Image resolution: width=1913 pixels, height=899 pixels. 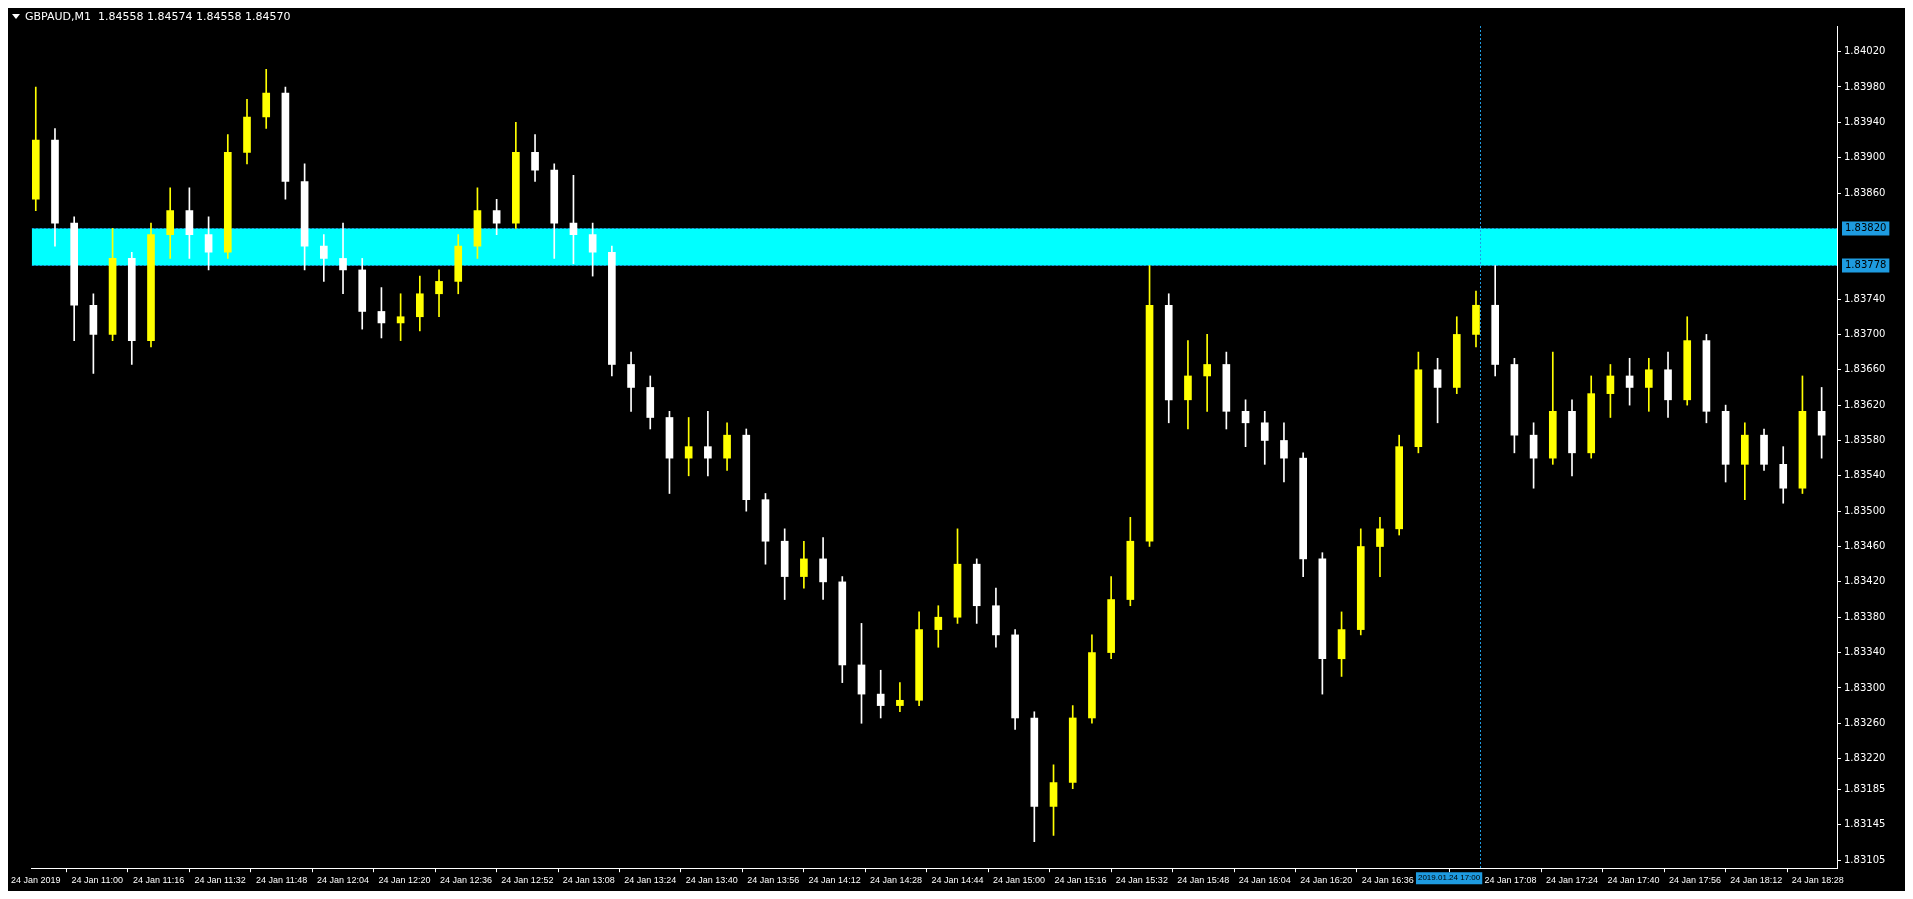 What do you see at coordinates (1756, 880) in the screenshot?
I see `x-tick-label: 24 Jan 18:12` at bounding box center [1756, 880].